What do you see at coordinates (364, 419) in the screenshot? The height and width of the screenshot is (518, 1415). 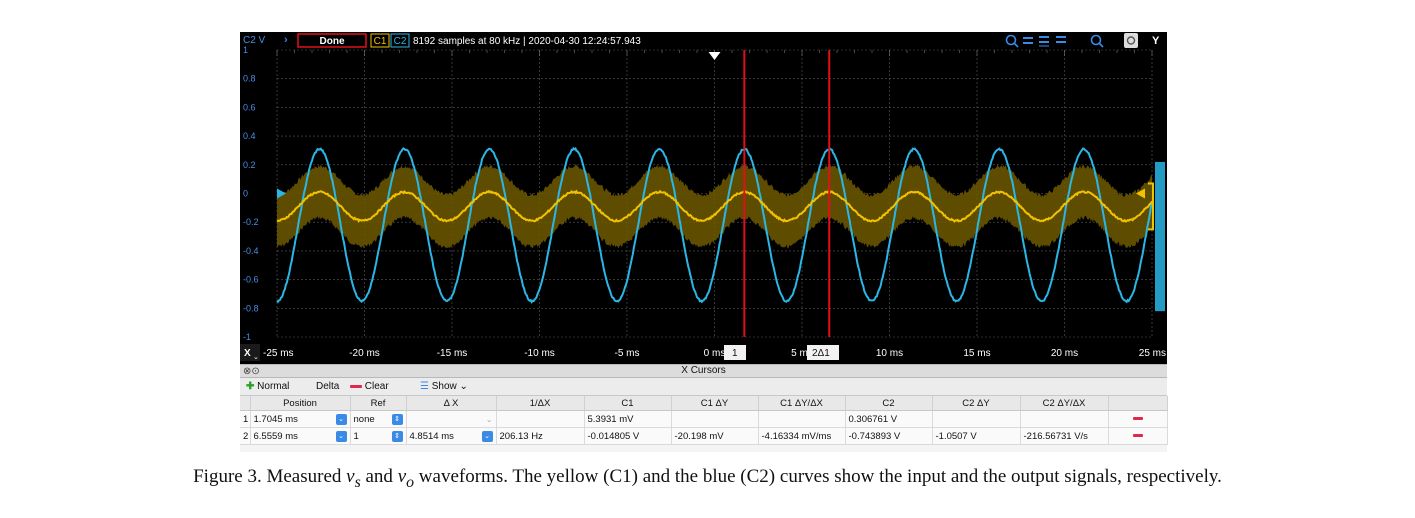 I see `ref-value: none` at bounding box center [364, 419].